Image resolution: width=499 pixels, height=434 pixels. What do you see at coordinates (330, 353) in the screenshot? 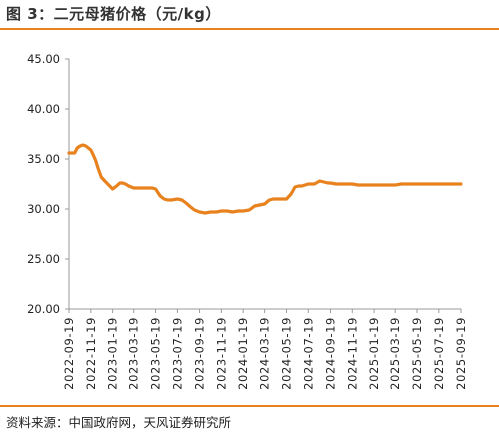
I see `x-tick-label: 2024-09-19` at bounding box center [330, 353].